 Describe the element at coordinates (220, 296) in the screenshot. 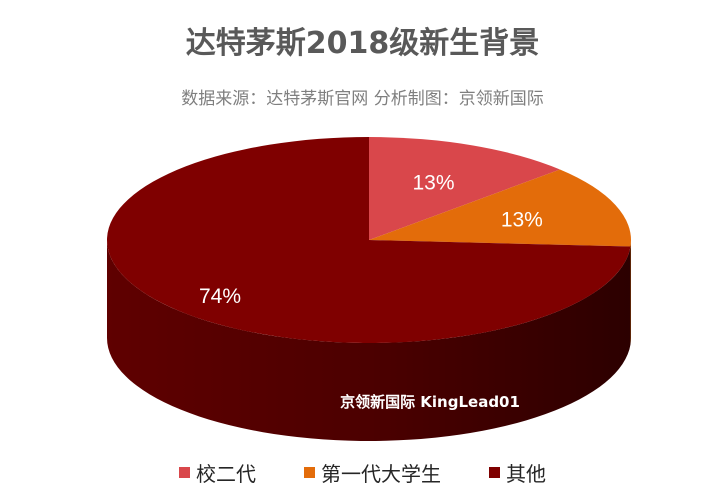

I see `data-label-2: 74%` at that location.